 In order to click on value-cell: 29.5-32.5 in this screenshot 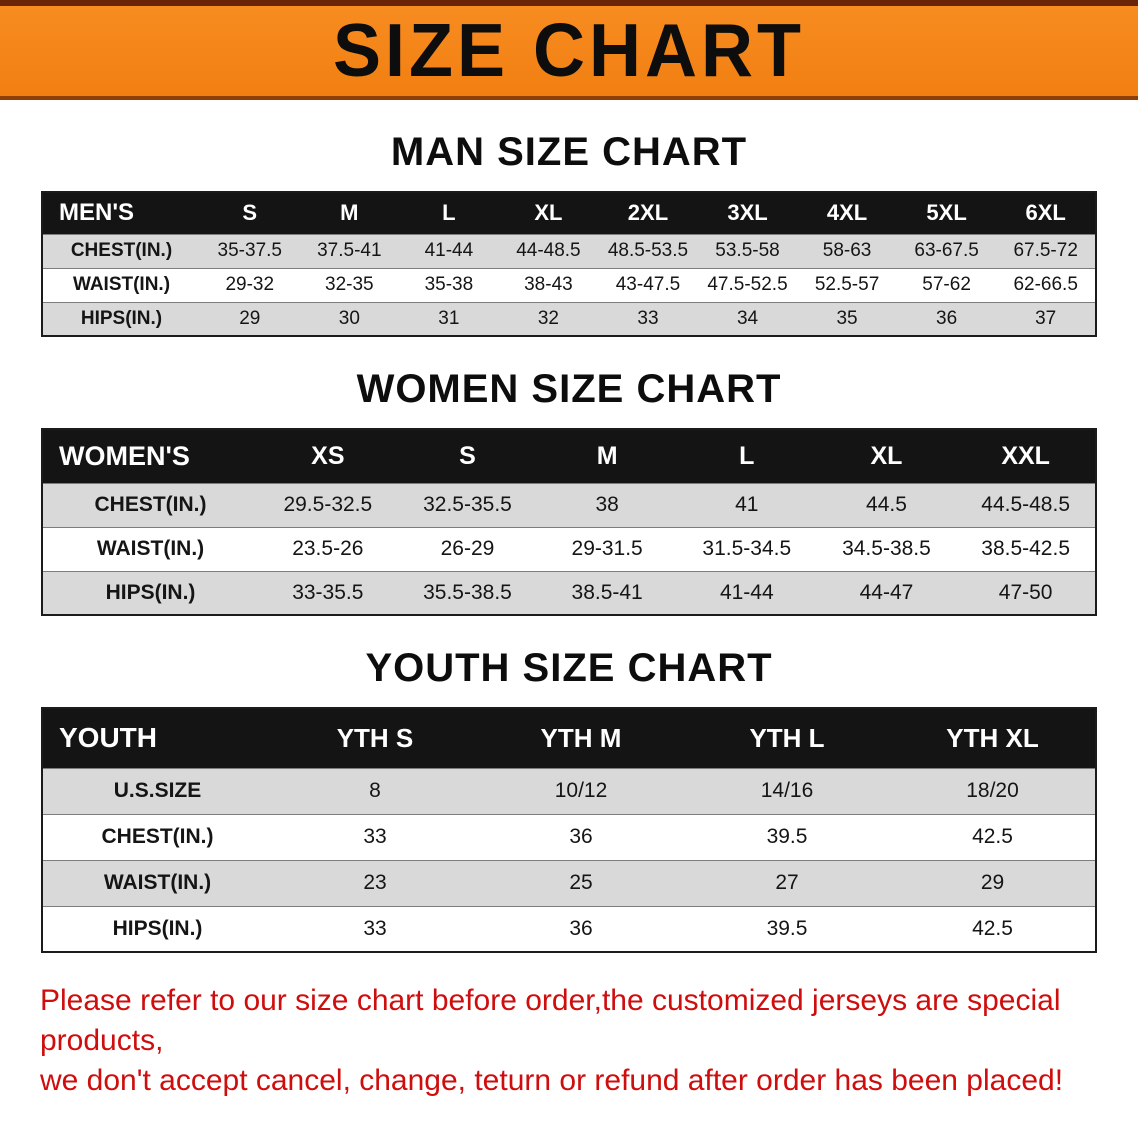, I will do `click(328, 504)`.